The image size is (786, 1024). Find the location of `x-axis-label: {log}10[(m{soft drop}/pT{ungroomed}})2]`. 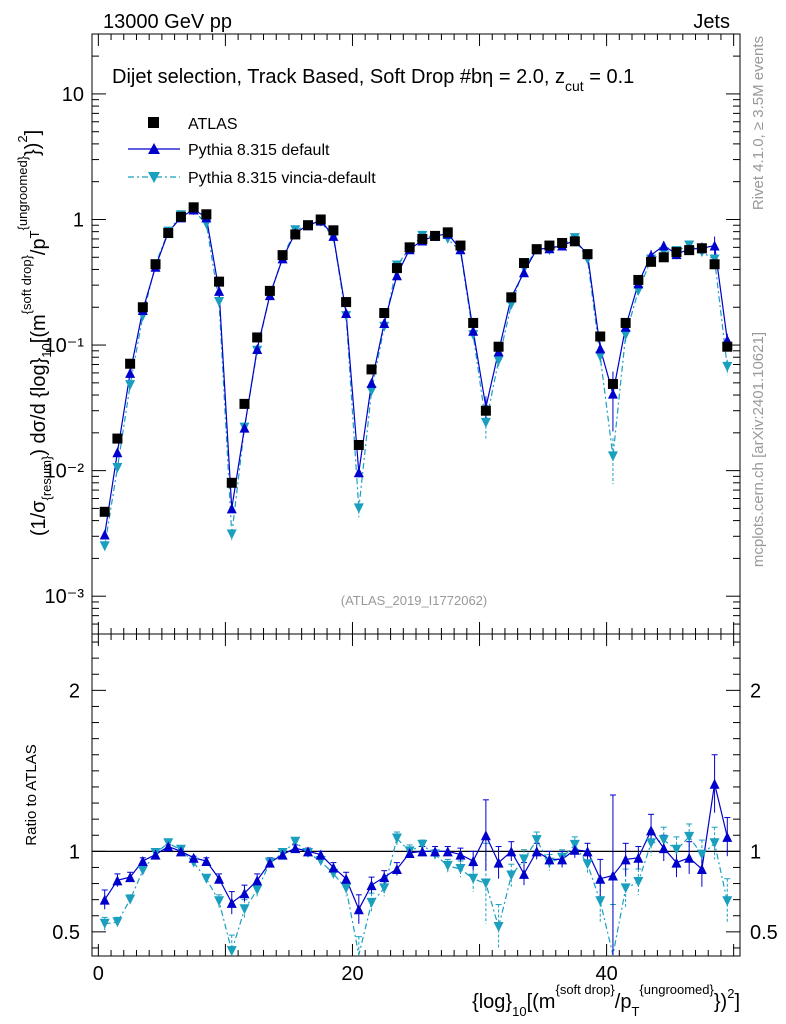

x-axis-label: {log}10[(m{soft drop}/pT{ungroomed}})2] is located at coordinates (606, 1000).